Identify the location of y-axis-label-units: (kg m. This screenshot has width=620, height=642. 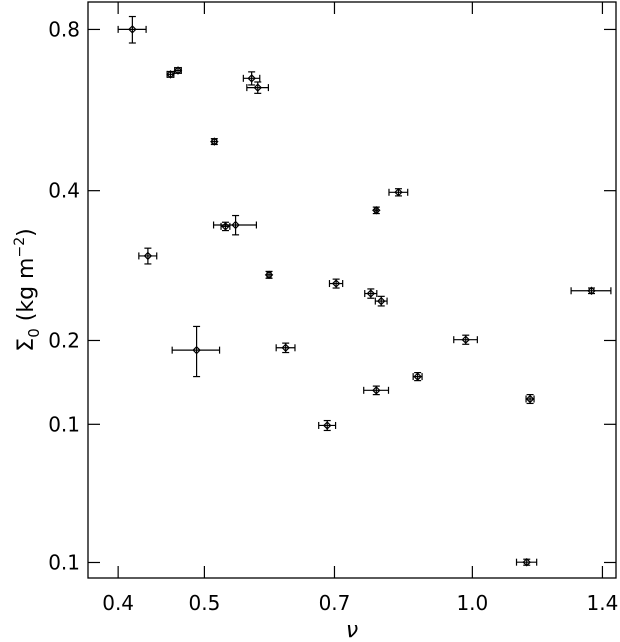
(26, 293).